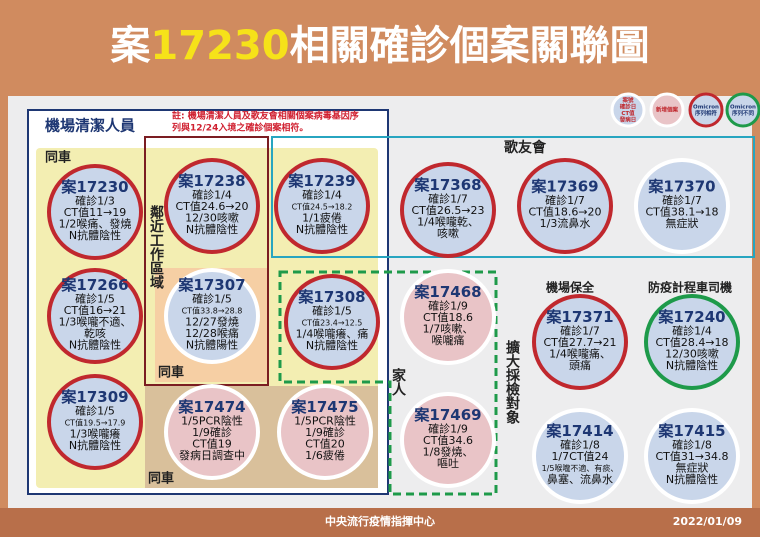 The image size is (760, 541). I want to click on case-detail: 1/6疲倦, so click(325, 455).